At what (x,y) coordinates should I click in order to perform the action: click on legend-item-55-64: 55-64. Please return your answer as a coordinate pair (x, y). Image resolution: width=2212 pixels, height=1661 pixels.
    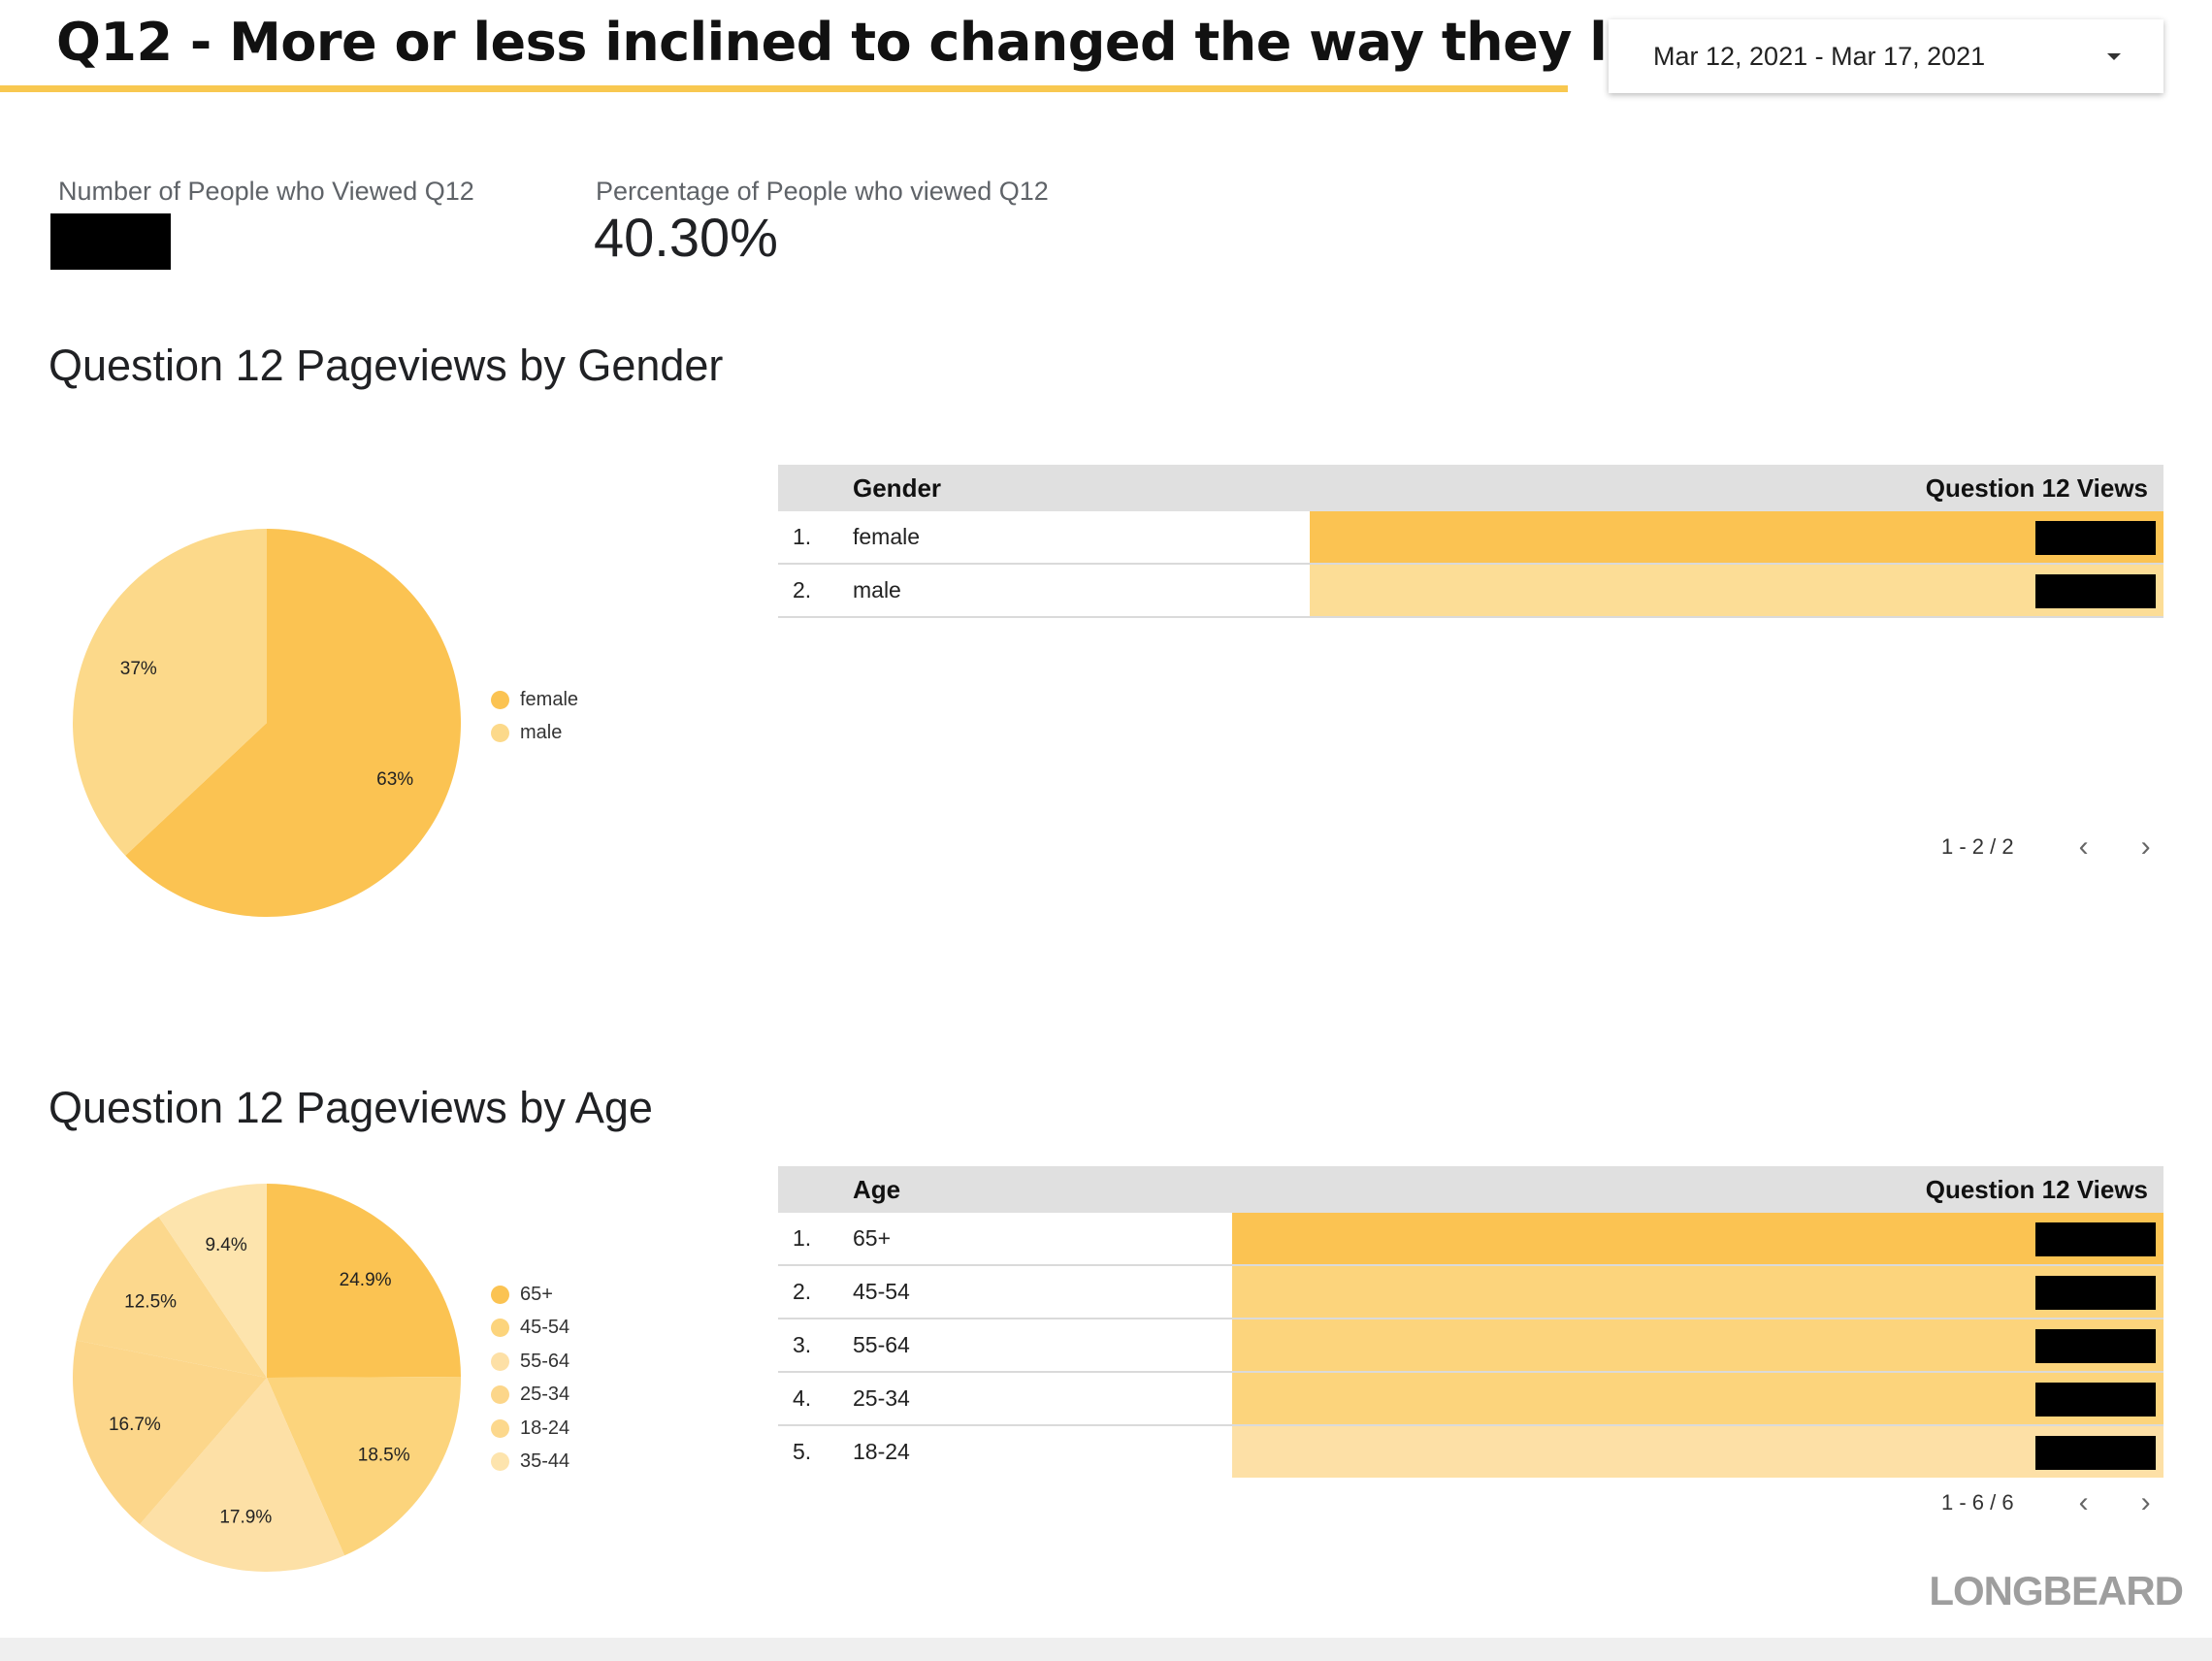
    Looking at the image, I should click on (530, 1362).